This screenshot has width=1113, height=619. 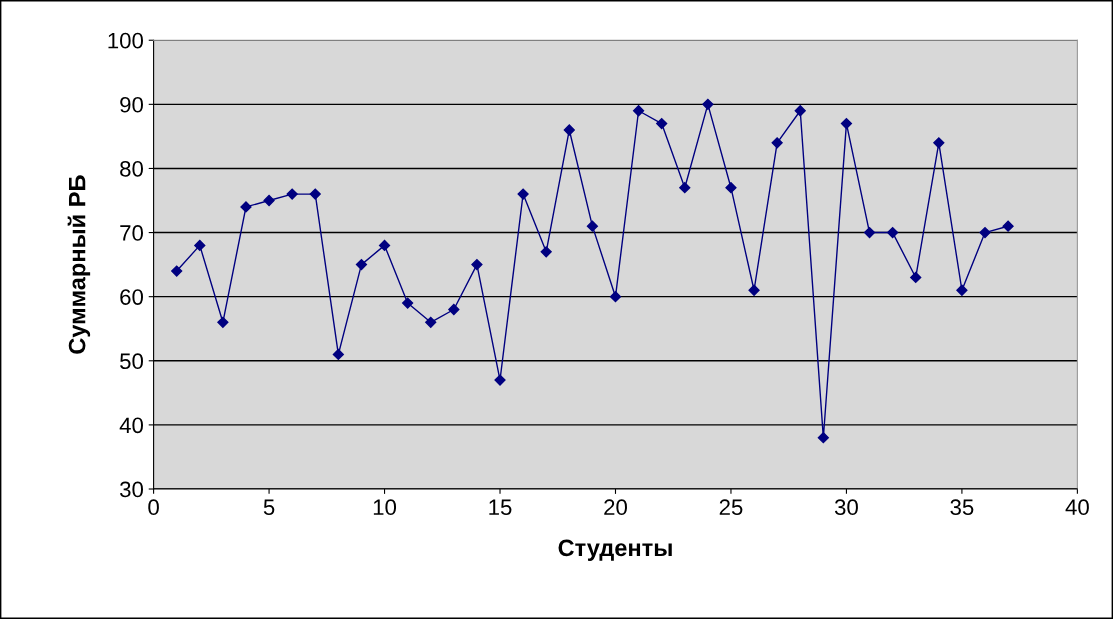 I want to click on y-tick-label: 40, so click(x=131, y=425).